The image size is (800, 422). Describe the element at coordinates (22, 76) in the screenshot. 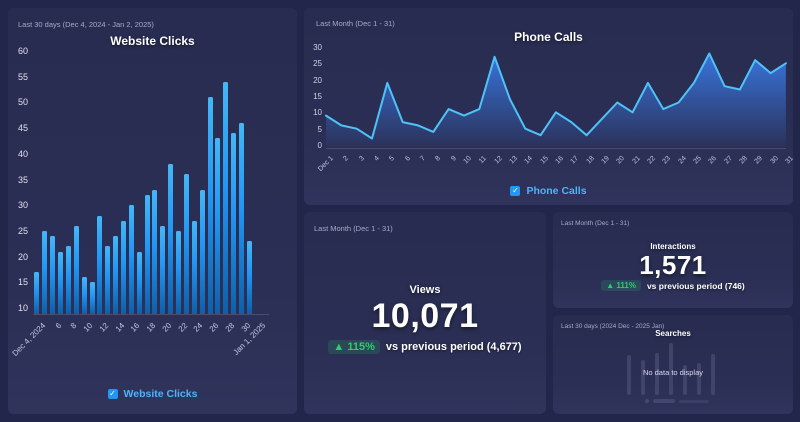

I see `y-axis-tick-label: 55` at that location.